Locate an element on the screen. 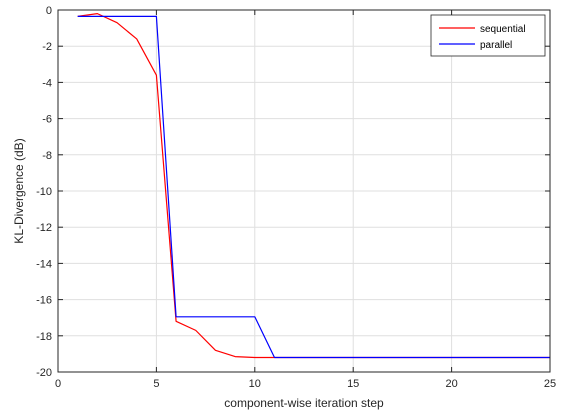  y-tick-label: 0 is located at coordinates (49, 11).